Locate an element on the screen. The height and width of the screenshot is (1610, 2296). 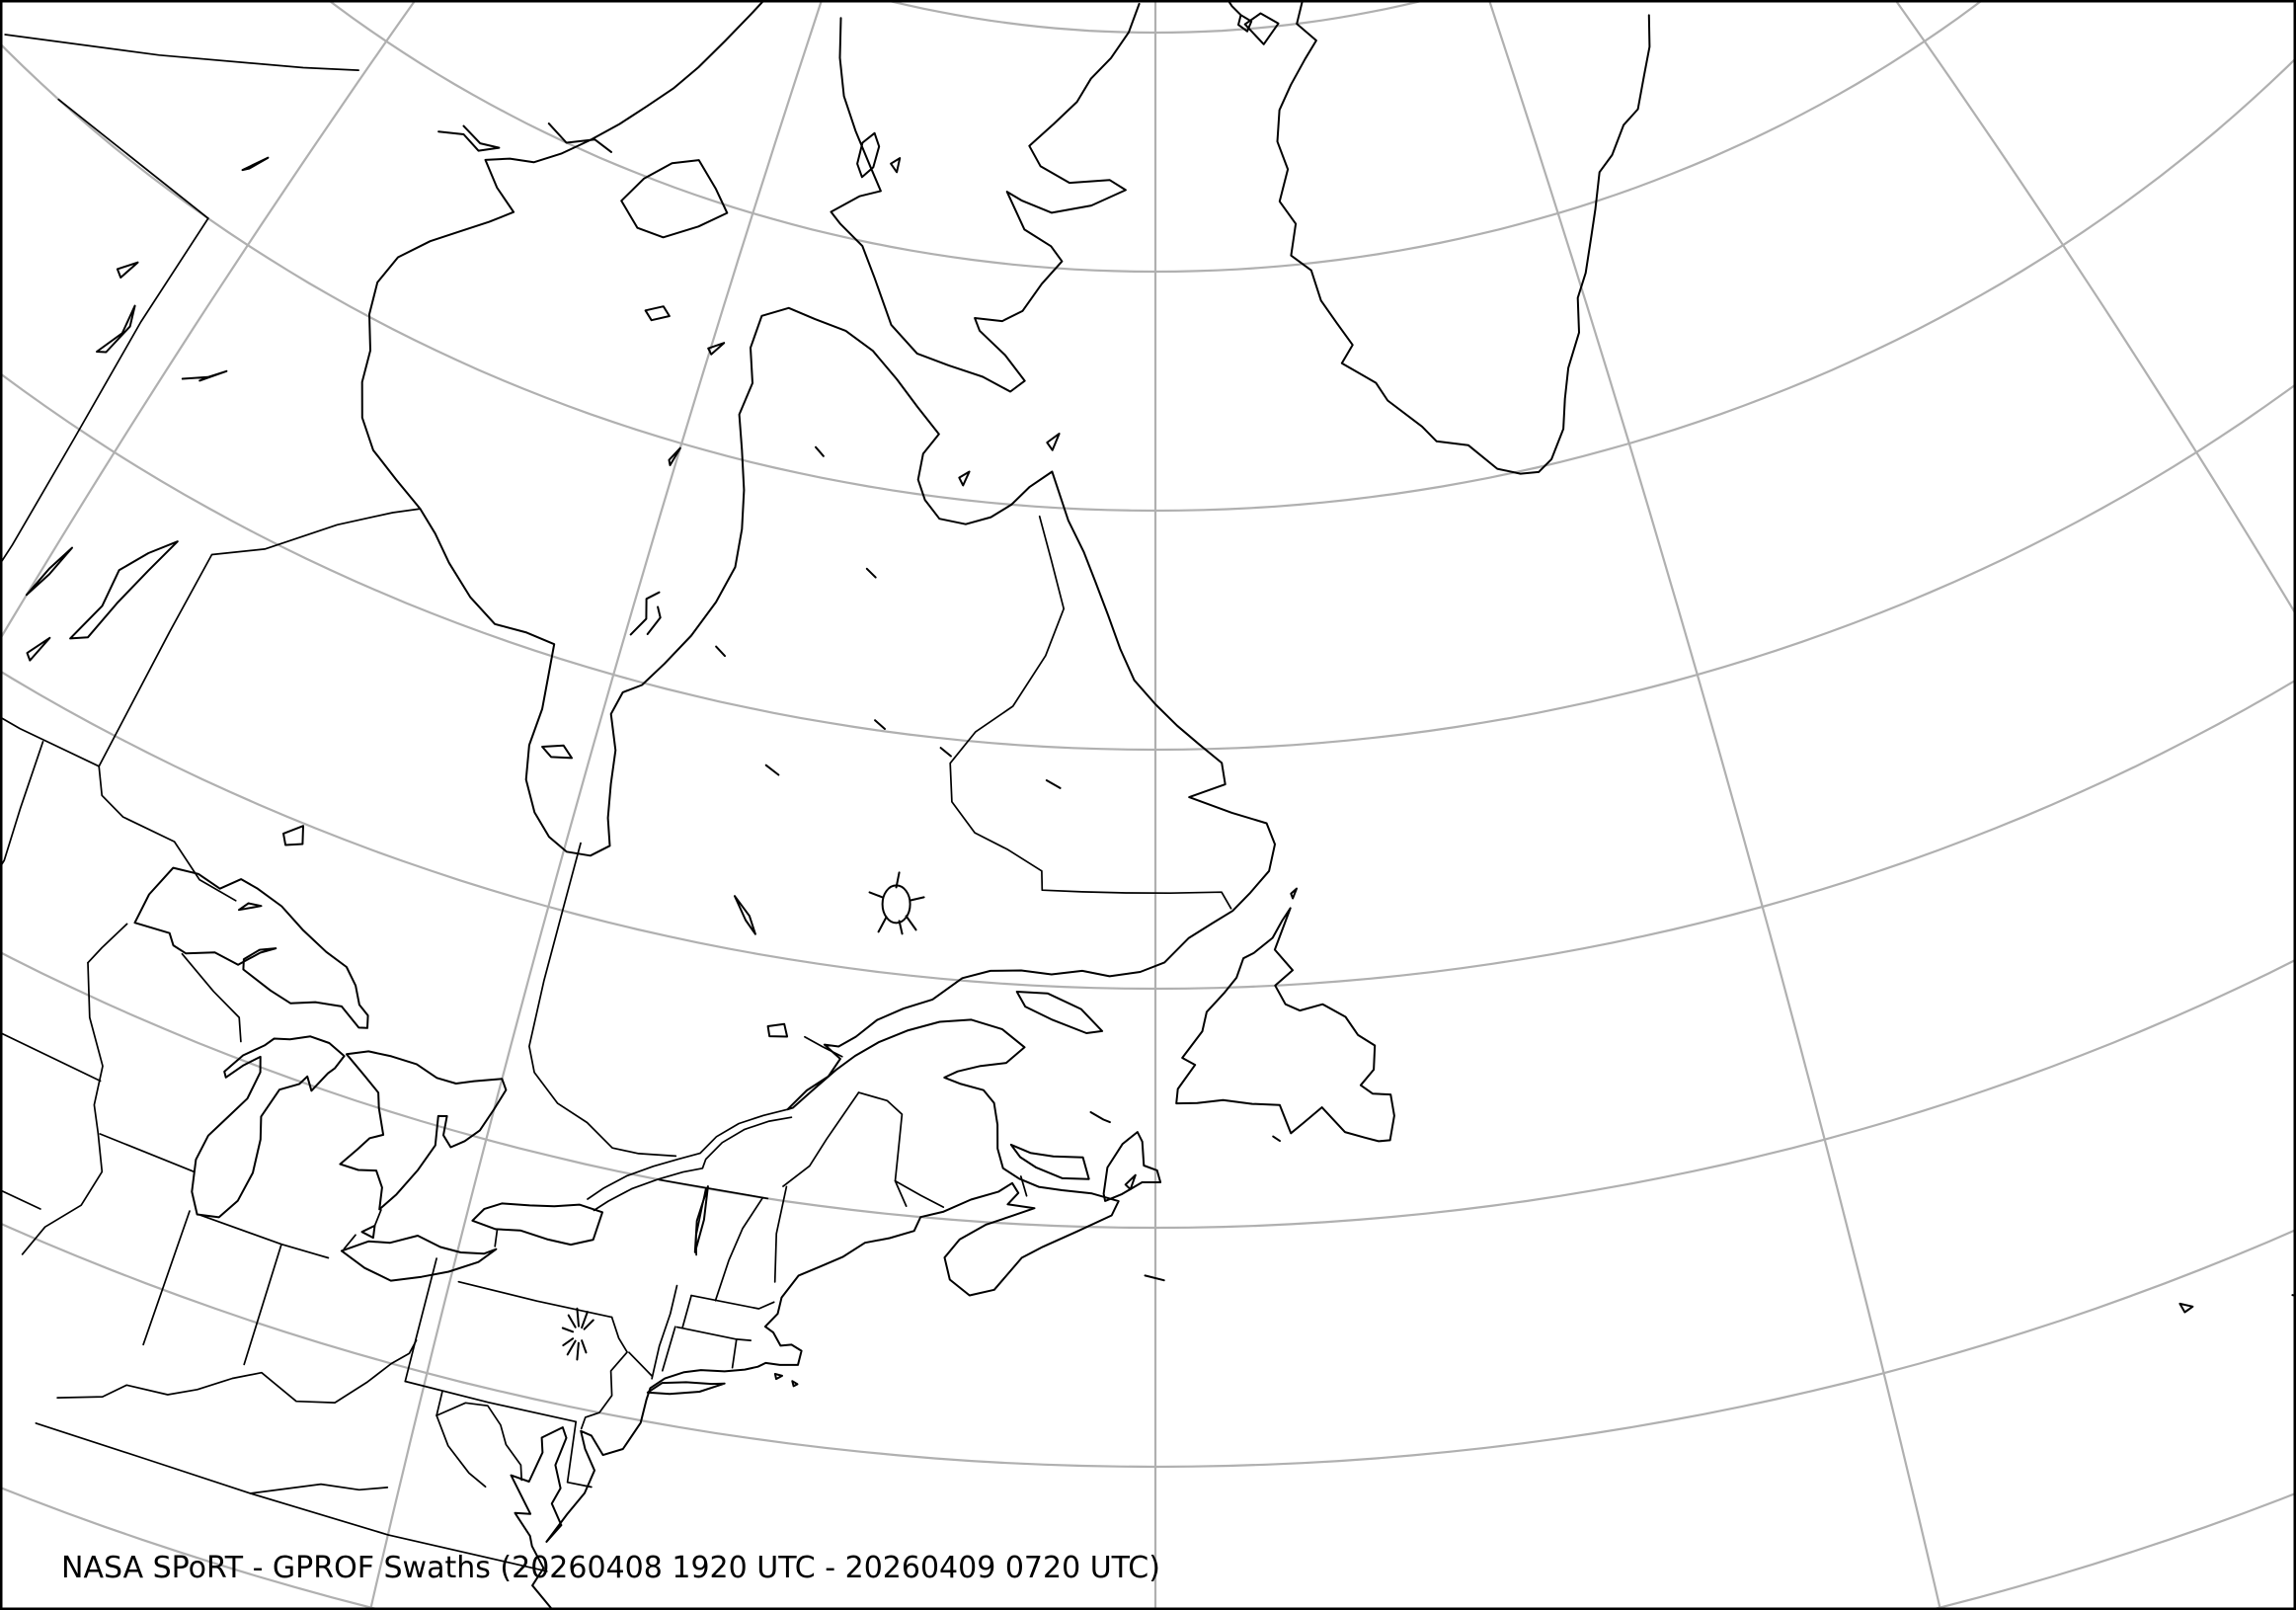
coastline-lake-superior is located at coordinates (251, 947).